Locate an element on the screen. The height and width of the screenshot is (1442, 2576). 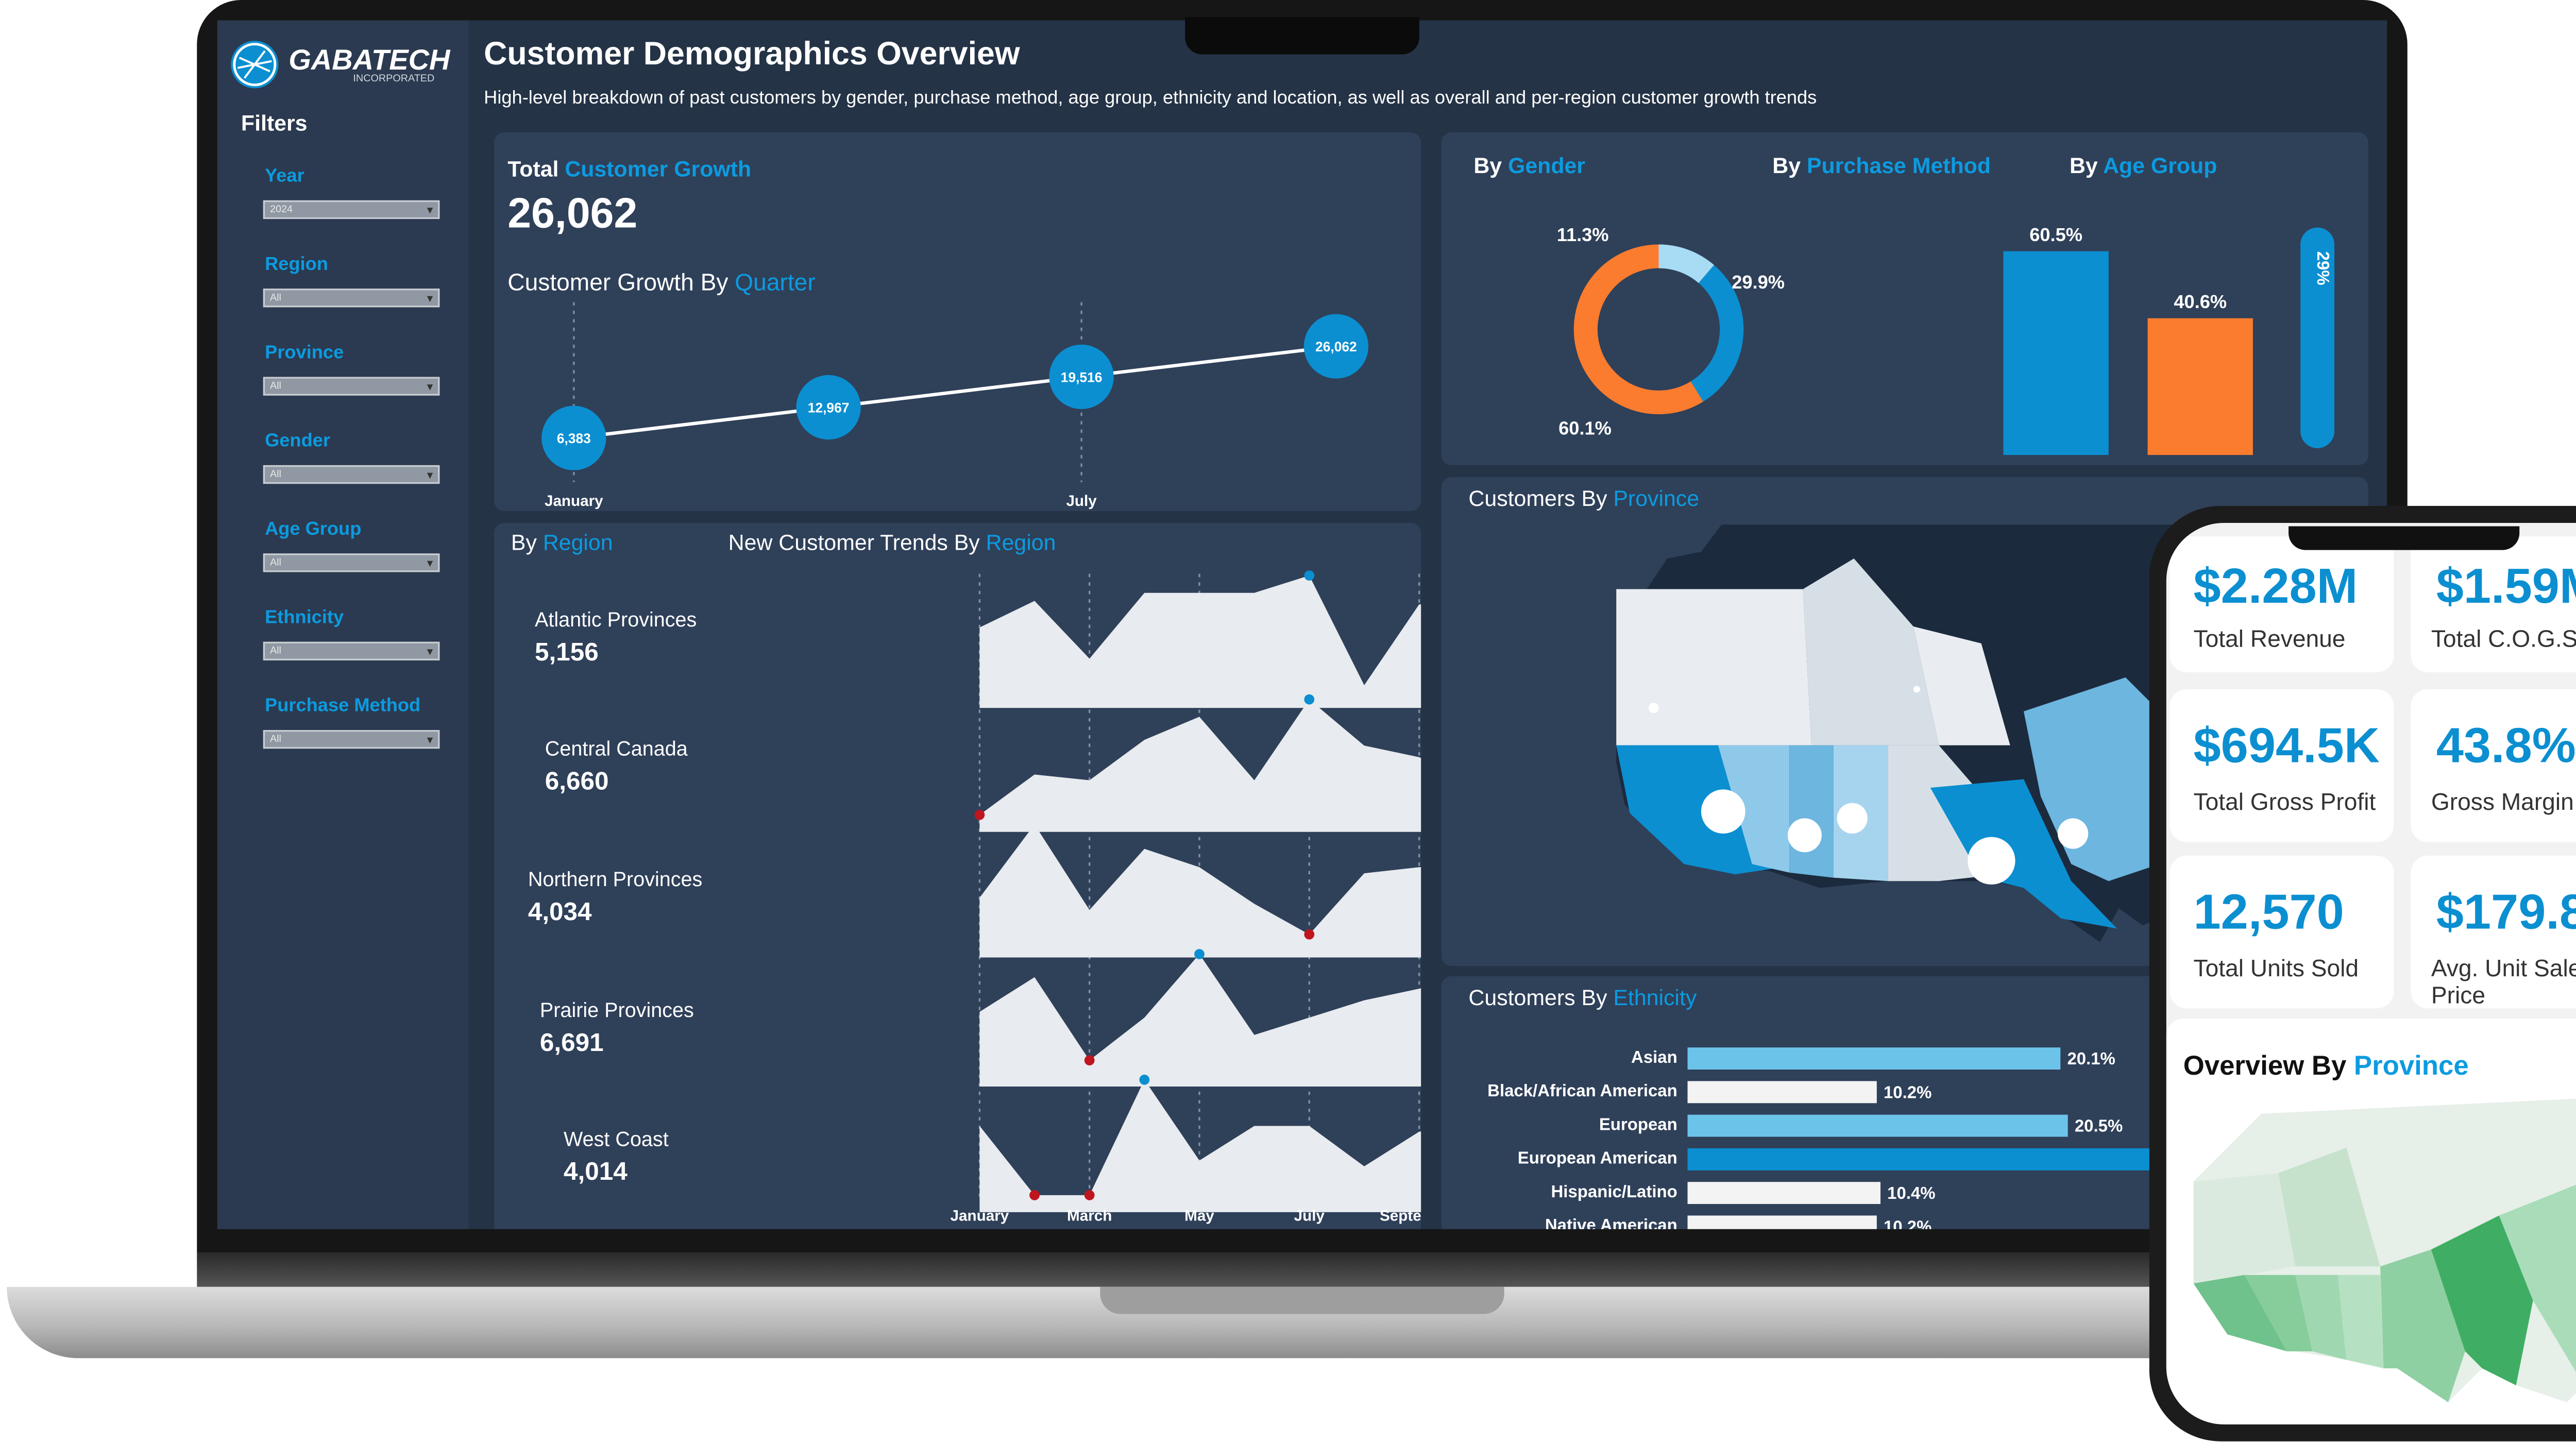
trend-month-label: January is located at coordinates (980, 1215).